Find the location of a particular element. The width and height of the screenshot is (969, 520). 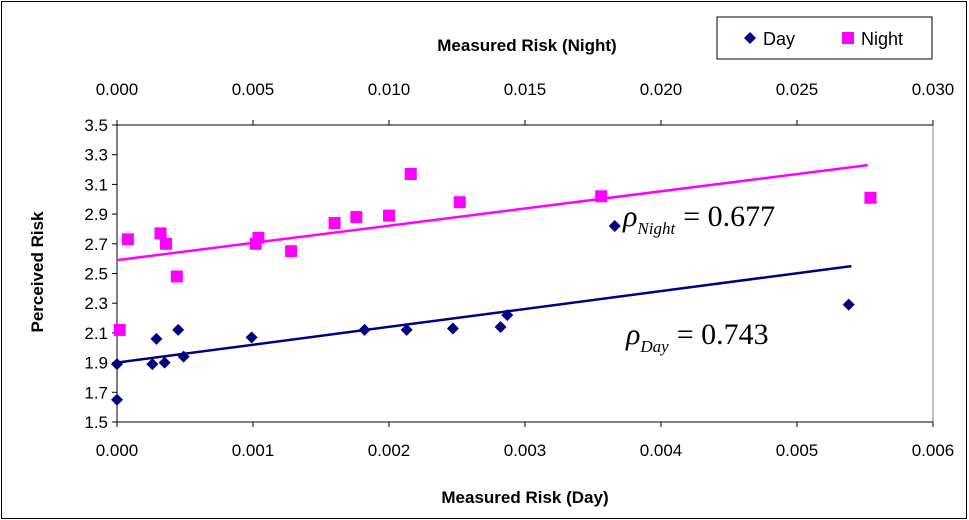

y-axis: 1.5 1.7 1.9 2.1 2.3 2.5 2.7 2.9 3.1 3.3 3.5 is located at coordinates (101, 274).